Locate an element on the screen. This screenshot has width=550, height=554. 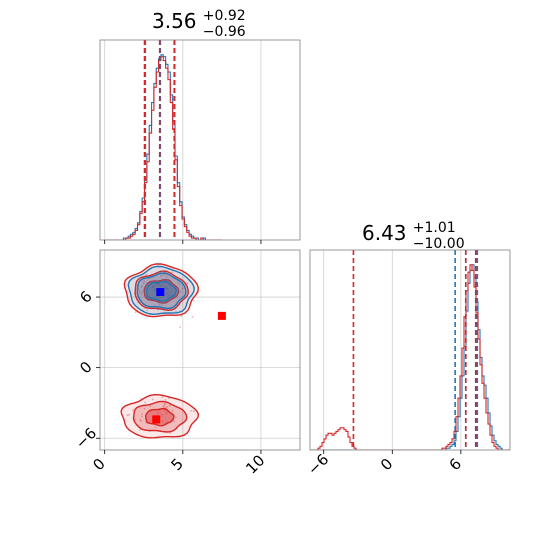
tick-label-p1-x: −6 is located at coordinates (318, 464).